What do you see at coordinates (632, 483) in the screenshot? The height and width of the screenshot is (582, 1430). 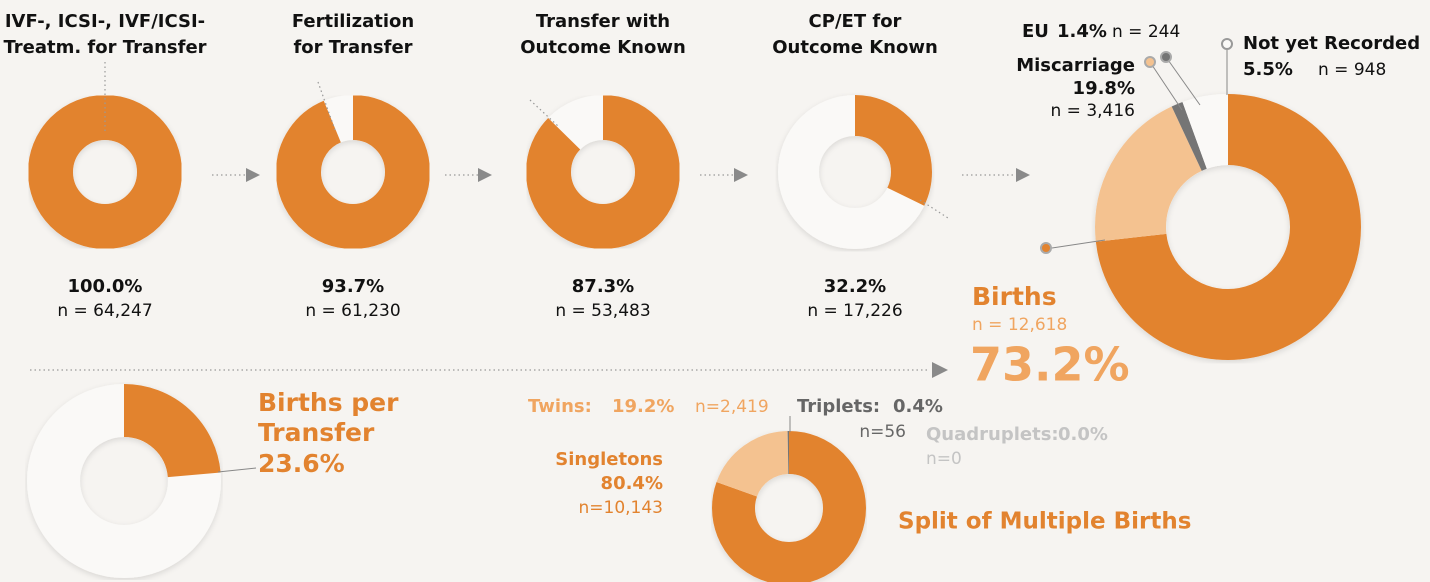 I see `value-label: 80.4%` at bounding box center [632, 483].